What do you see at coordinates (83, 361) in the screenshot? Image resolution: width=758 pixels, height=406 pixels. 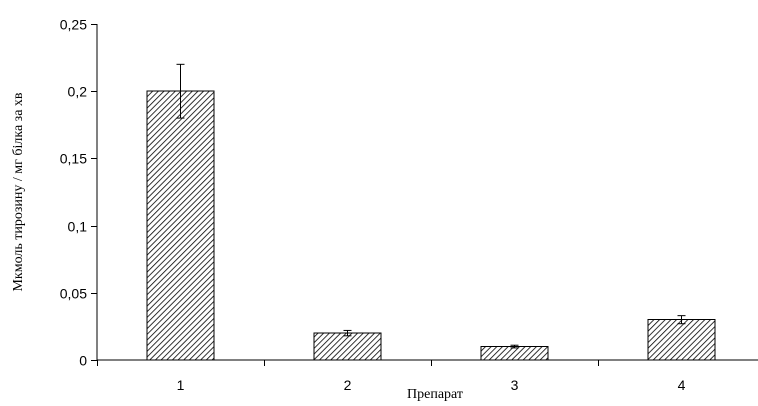 I see `y-tick-label: 0` at bounding box center [83, 361].